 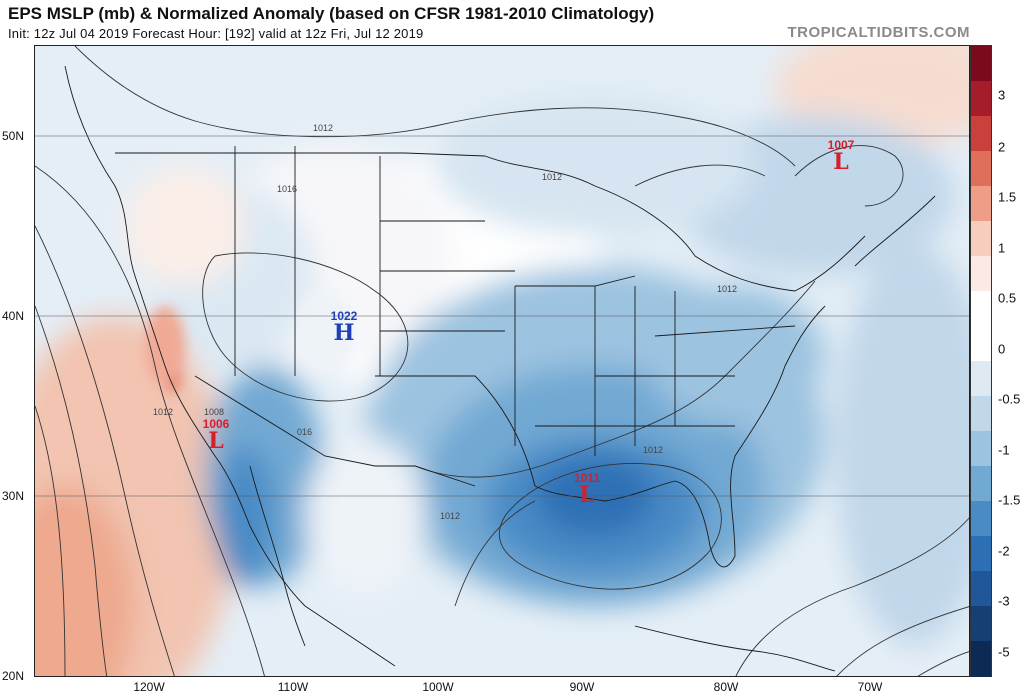 What do you see at coordinates (1004, 601) in the screenshot?
I see `colorbar-label: -3` at bounding box center [1004, 601].